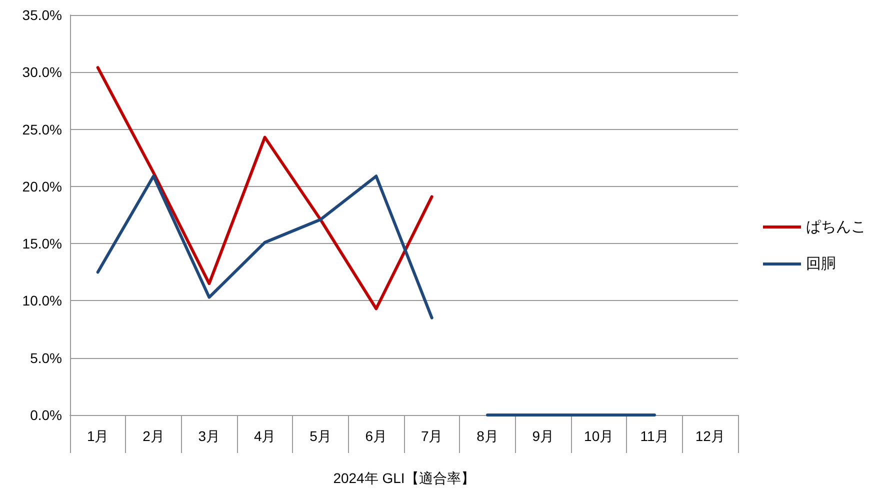 Image resolution: width=876 pixels, height=491 pixels. I want to click on x-tick-label: 11月, so click(654, 436).